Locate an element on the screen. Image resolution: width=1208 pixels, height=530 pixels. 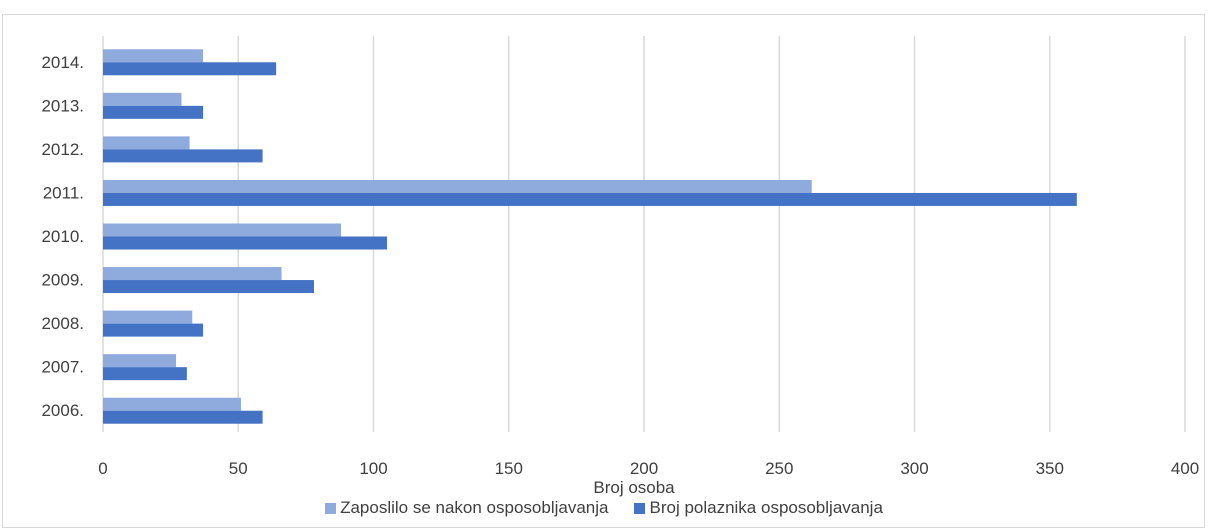
x-axis-labels: 0 50 100 150 200 250 300 350 400 is located at coordinates (648, 468).